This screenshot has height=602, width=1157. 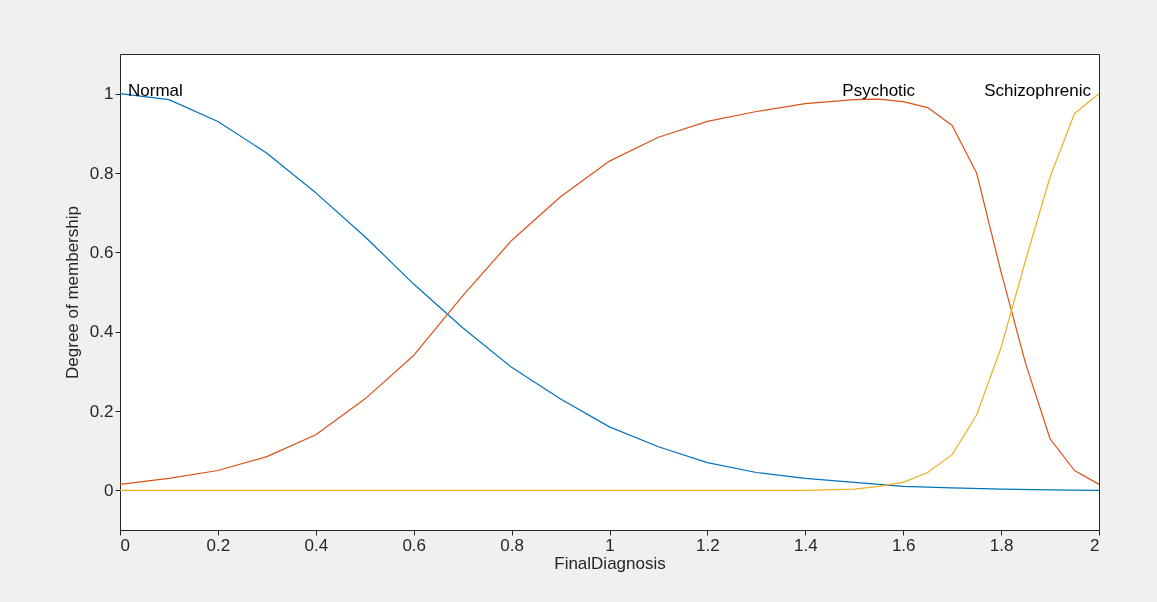 I want to click on x-tick-label: 0.6, so click(x=414, y=545).